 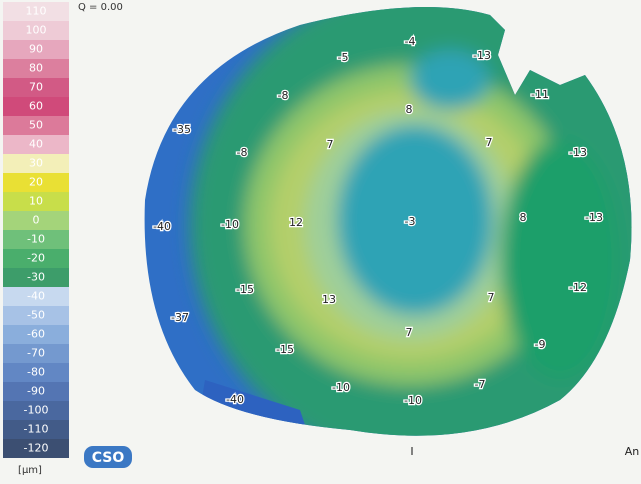 I want to click on logo-badge, so click(x=108, y=457).